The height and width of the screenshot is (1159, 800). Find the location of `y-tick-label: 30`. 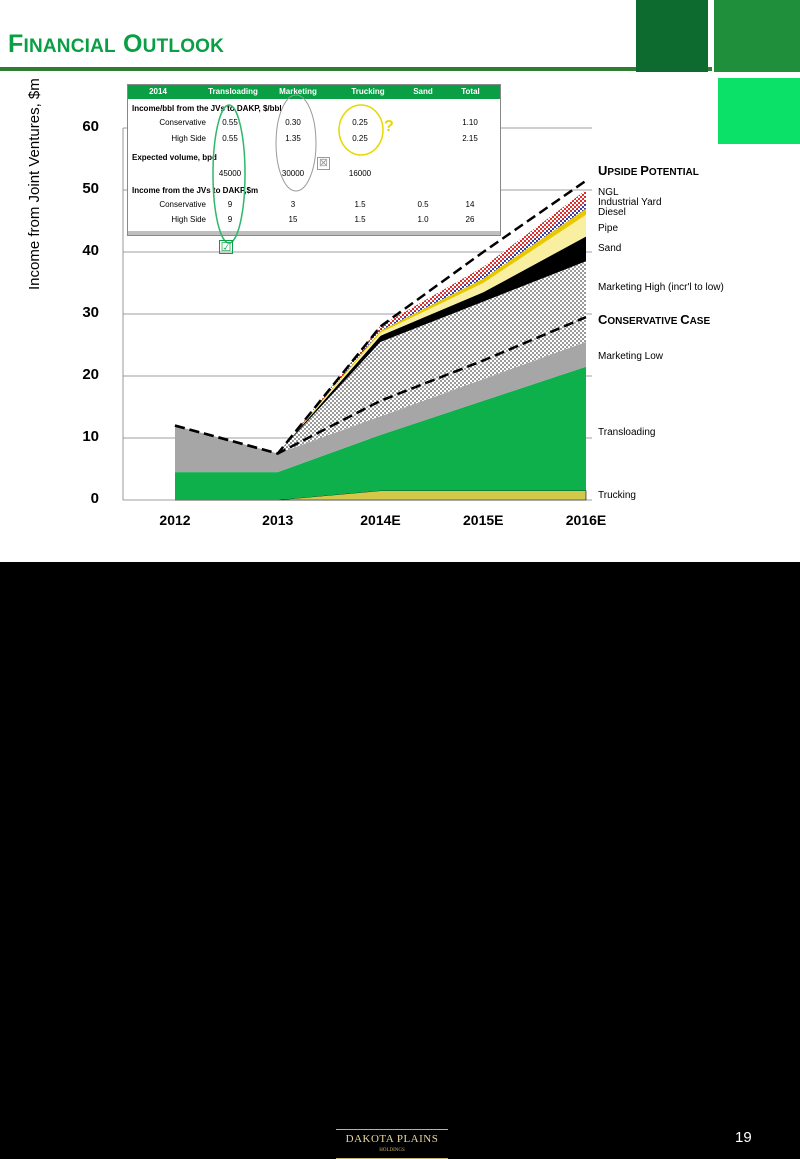

y-tick-label: 30 is located at coordinates (90, 312).